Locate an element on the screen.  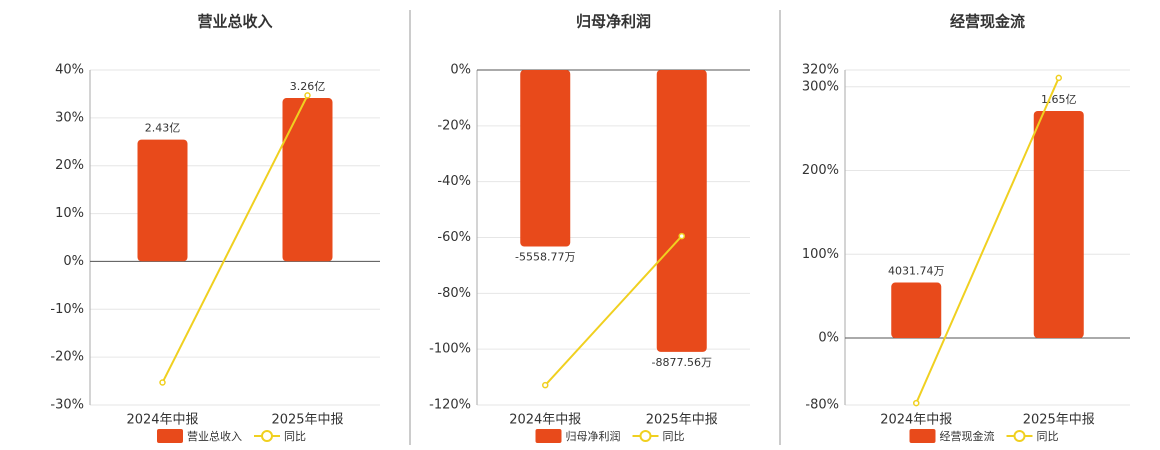
y-tick-label: 320% is located at coordinates (820, 70).